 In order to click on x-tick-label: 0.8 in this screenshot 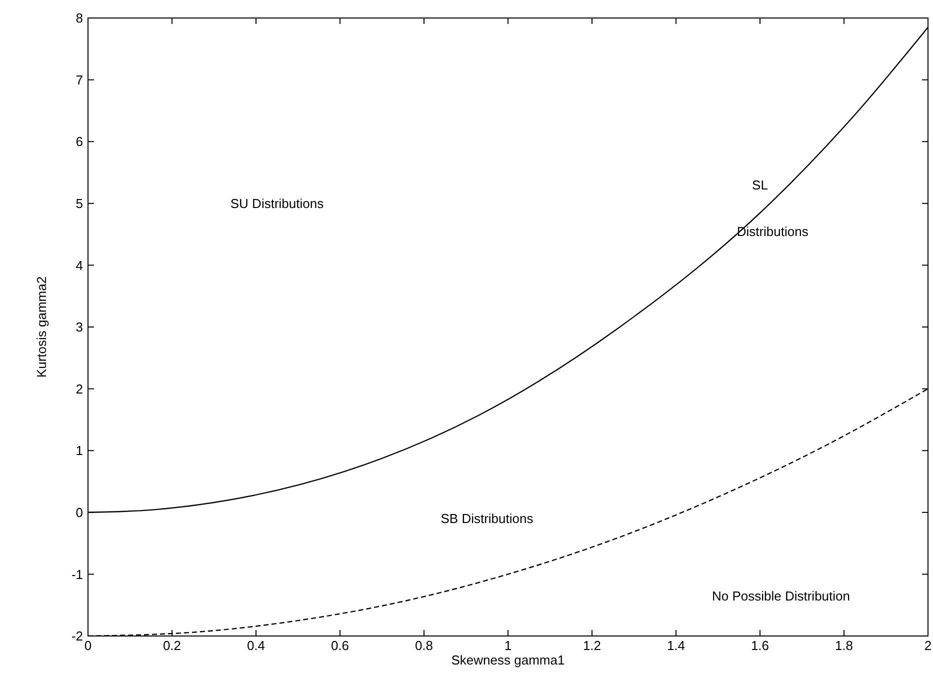, I will do `click(424, 645)`.